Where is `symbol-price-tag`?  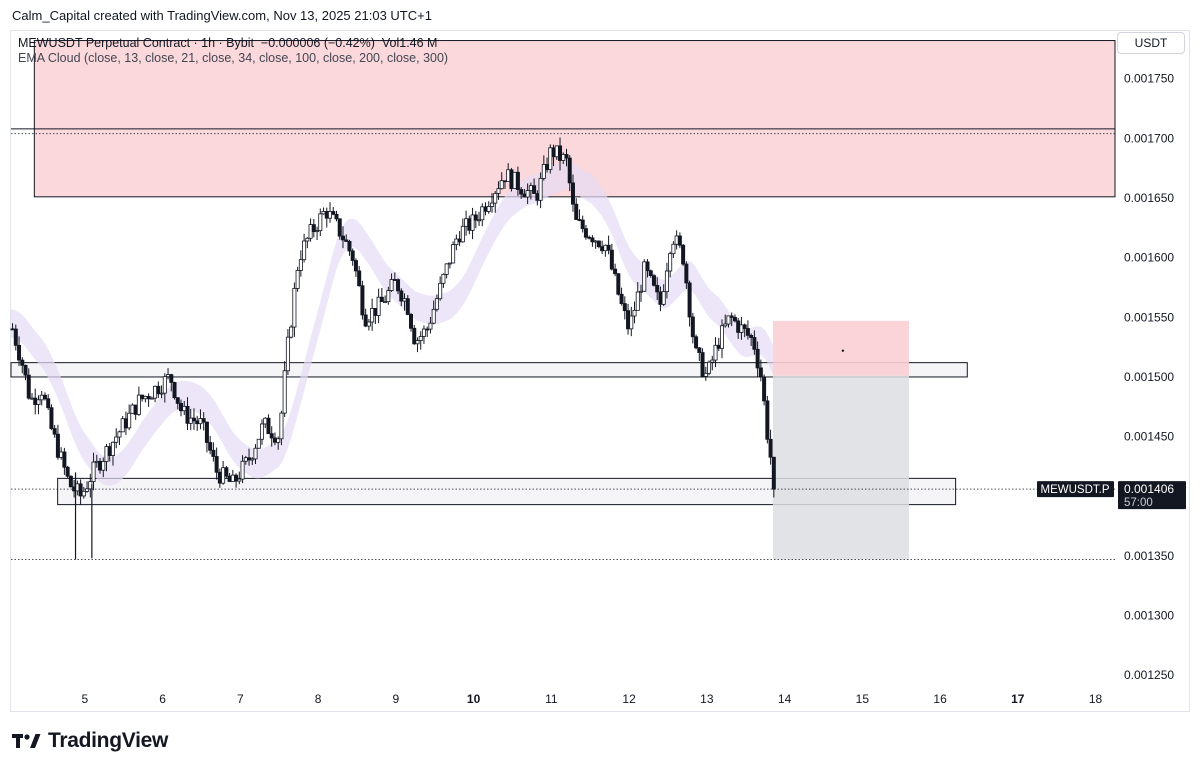 symbol-price-tag is located at coordinates (1075, 489).